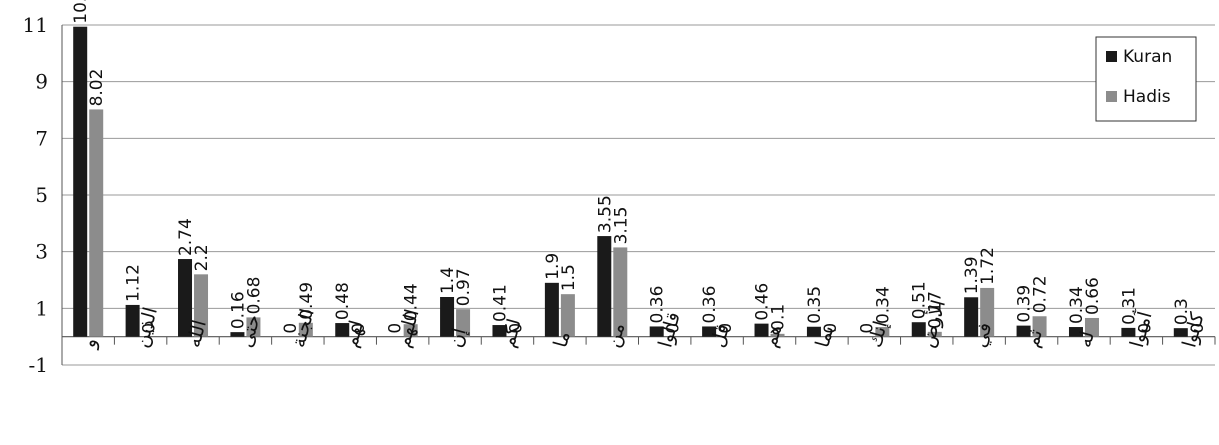 The height and width of the screenshot is (445, 1219). Describe the element at coordinates (238, 310) in the screenshot. I see `data-label-kuran: 0.16` at that location.